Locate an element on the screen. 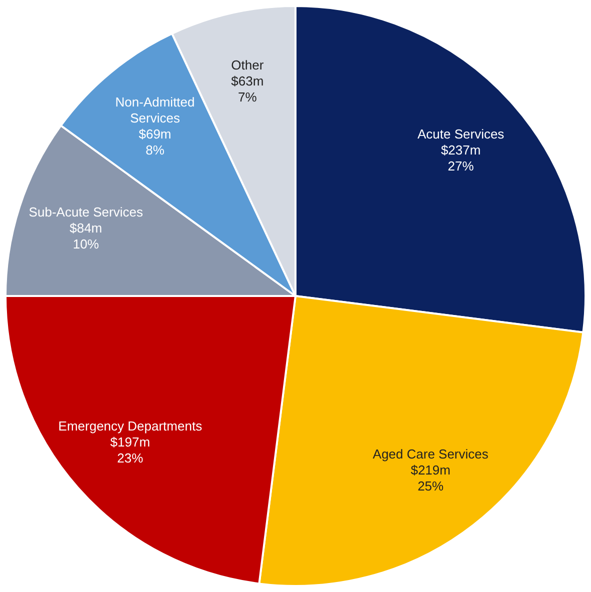 Image resolution: width=591 pixels, height=592 pixels. data-label: $197m 23% is located at coordinates (130, 450).